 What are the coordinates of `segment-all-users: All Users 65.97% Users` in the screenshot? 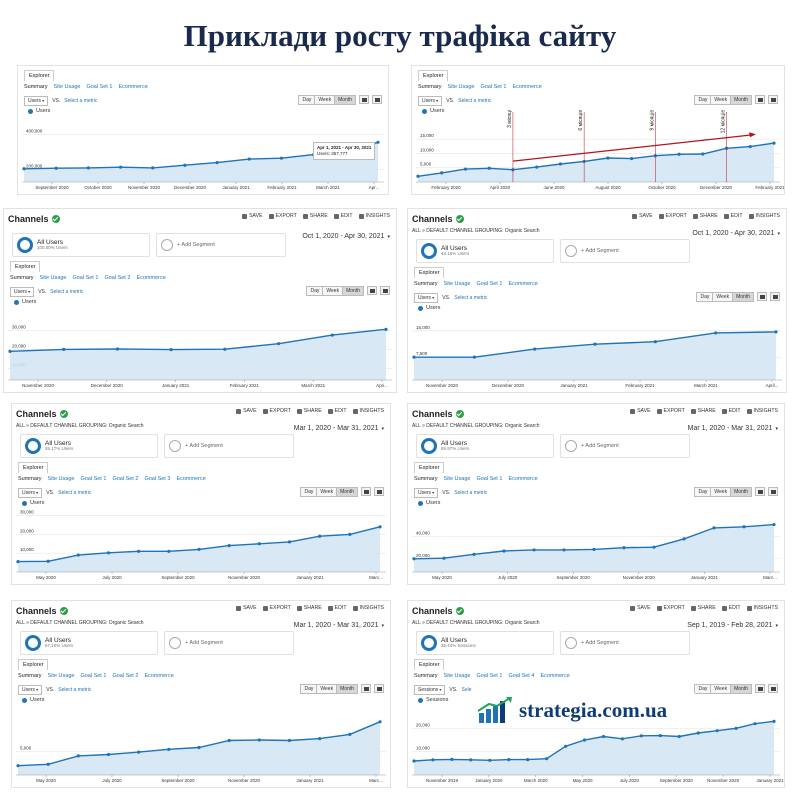 It's located at (485, 446).